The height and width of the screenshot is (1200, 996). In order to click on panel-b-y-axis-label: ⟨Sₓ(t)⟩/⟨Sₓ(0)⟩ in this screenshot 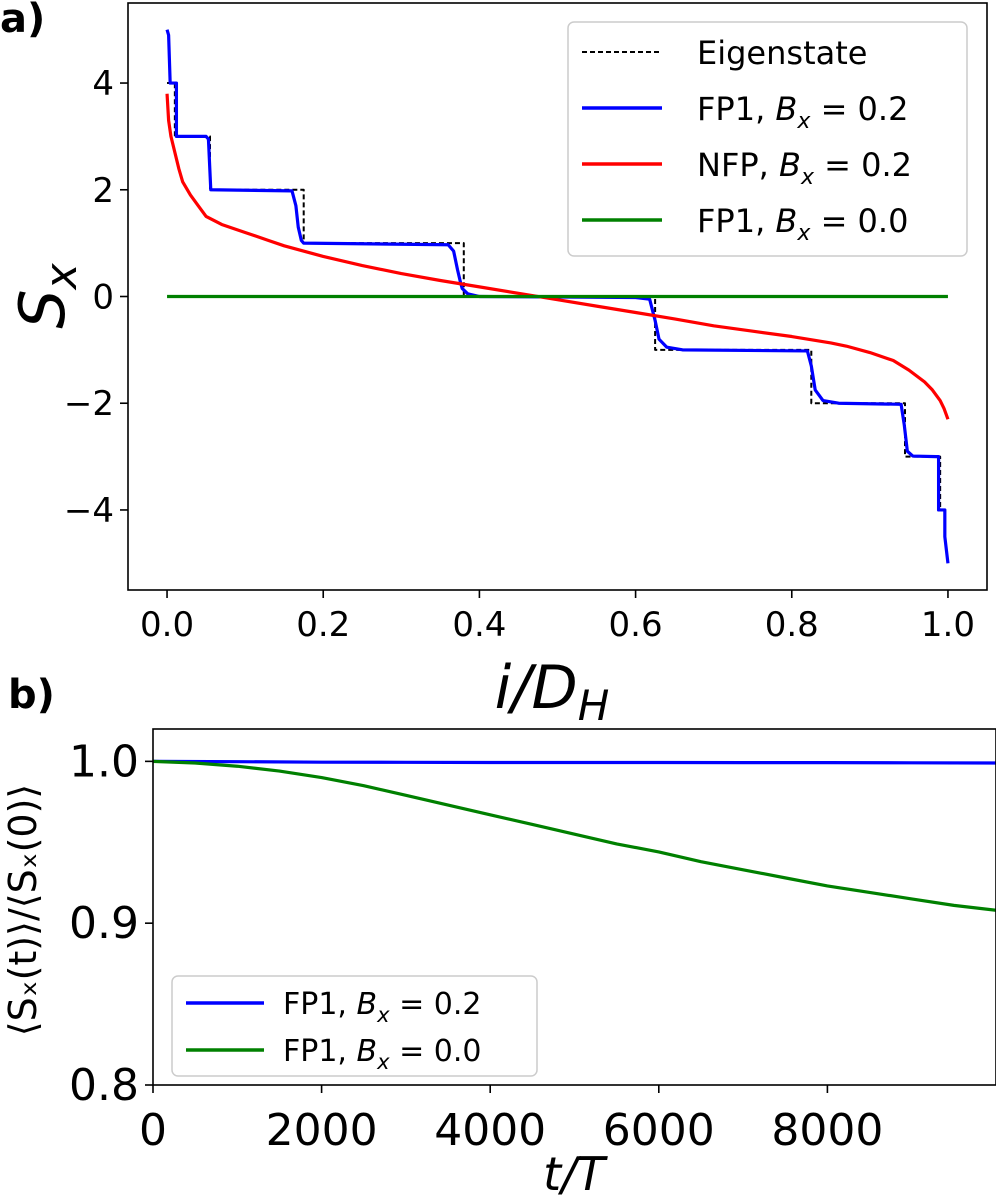, I will do `click(23, 910)`.